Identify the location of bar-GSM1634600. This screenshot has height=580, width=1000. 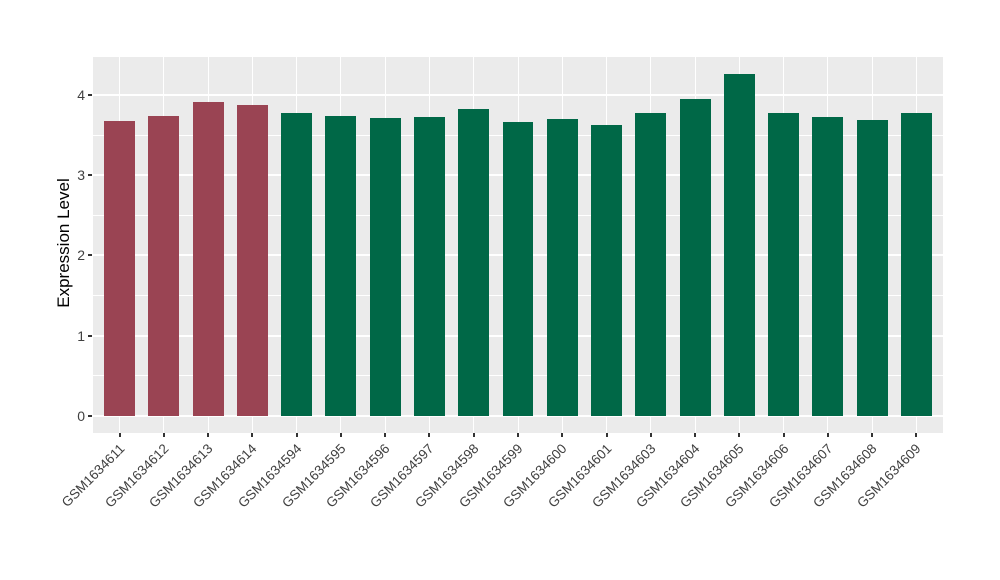
(562, 267).